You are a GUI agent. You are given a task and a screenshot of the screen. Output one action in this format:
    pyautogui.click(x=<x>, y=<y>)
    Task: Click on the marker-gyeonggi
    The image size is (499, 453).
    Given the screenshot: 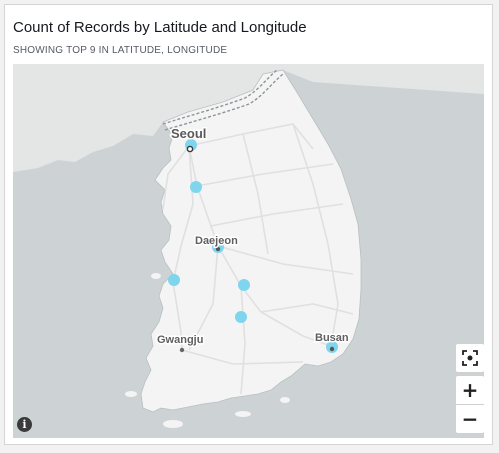 What is the action you would take?
    pyautogui.click(x=196, y=187)
    